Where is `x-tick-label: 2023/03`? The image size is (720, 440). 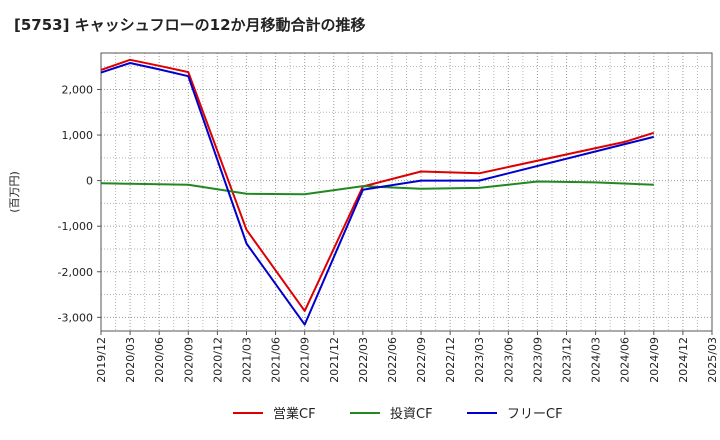 x-tick-label: 2023/03 is located at coordinates (479, 360).